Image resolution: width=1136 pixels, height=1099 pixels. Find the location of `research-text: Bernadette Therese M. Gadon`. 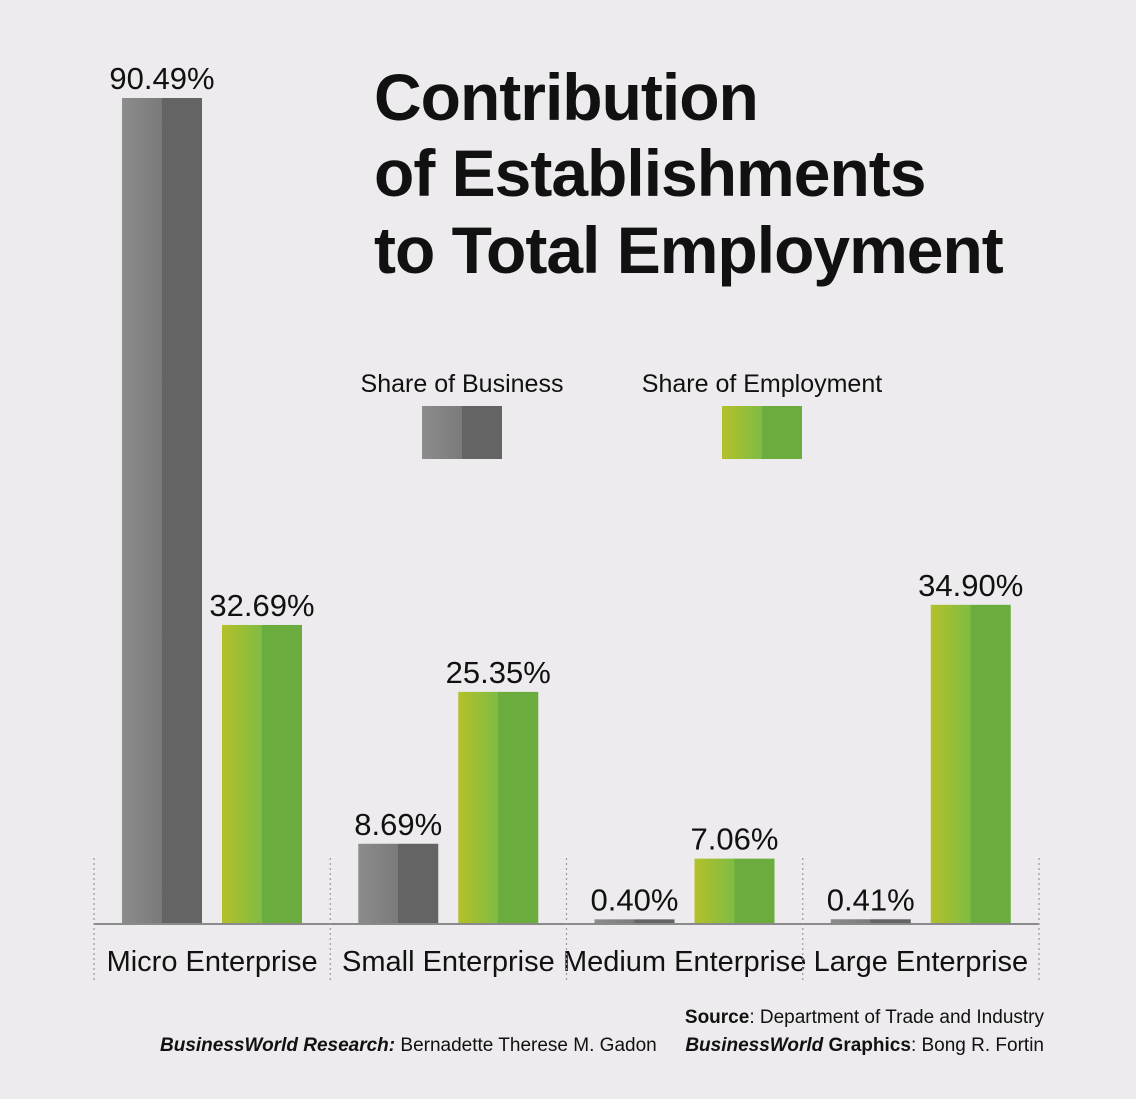

research-text: Bernadette Therese M. Gadon is located at coordinates (526, 1045).